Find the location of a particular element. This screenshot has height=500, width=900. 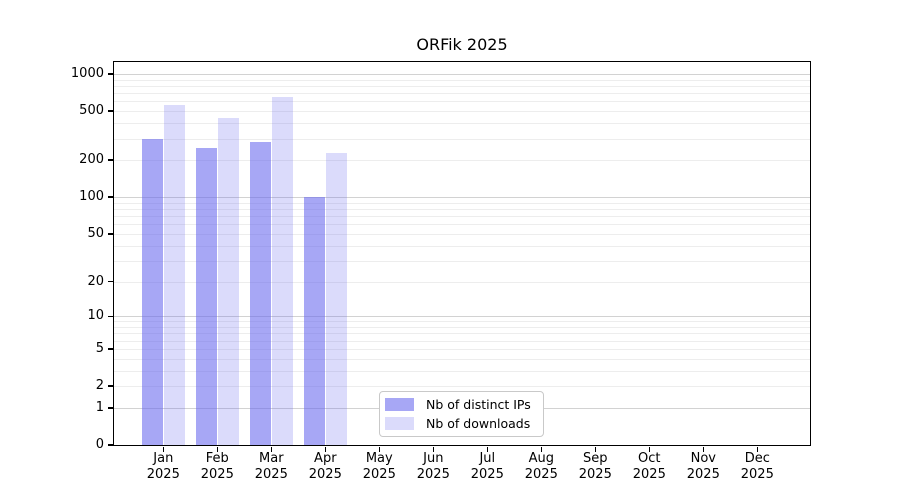

x-tick-label: Sep 2025 is located at coordinates (595, 466).